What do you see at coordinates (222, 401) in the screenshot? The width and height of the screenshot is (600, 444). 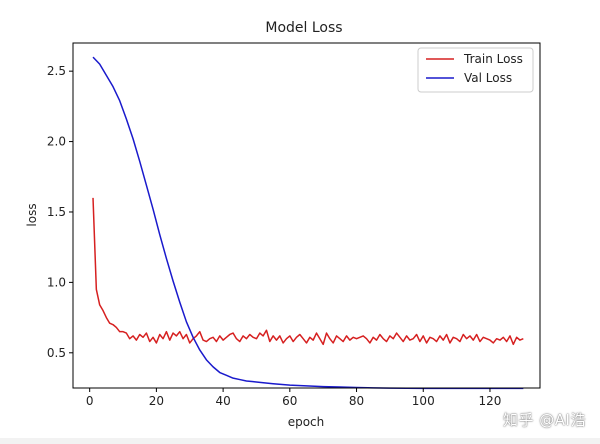 I see `x-tick-label-40: 40` at bounding box center [222, 401].